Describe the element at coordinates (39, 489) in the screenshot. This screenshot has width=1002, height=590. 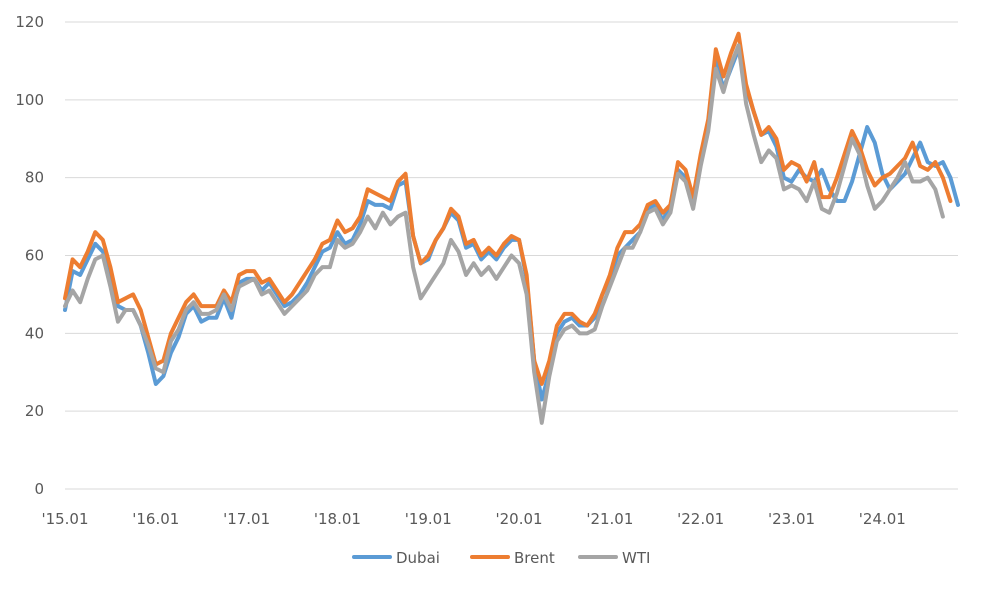
I see `y-tick-label: 0` at that location.